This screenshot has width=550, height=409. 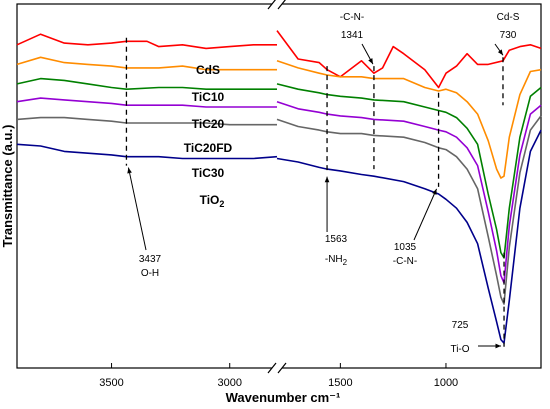 I want to click on annotation-label-oh-2: O-H, so click(x=150, y=273).